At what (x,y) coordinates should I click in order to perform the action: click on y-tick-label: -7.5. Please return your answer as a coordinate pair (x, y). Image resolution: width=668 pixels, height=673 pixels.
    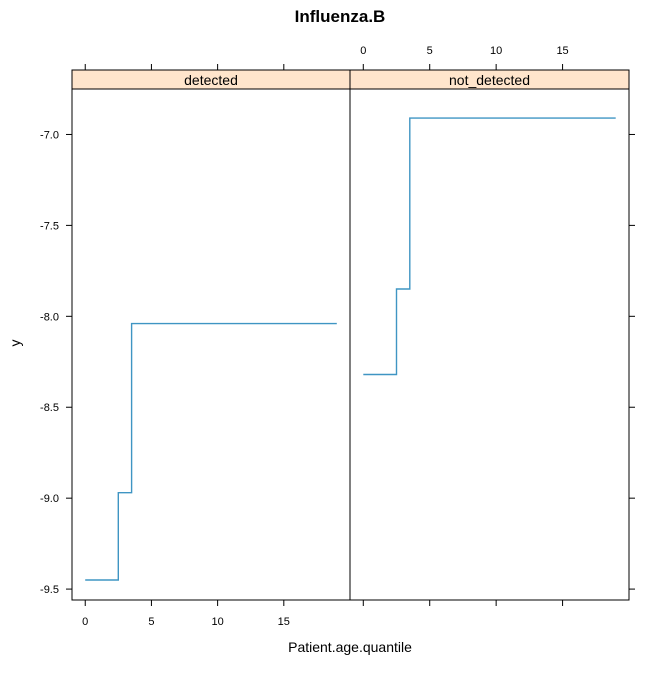
    Looking at the image, I should click on (49, 226).